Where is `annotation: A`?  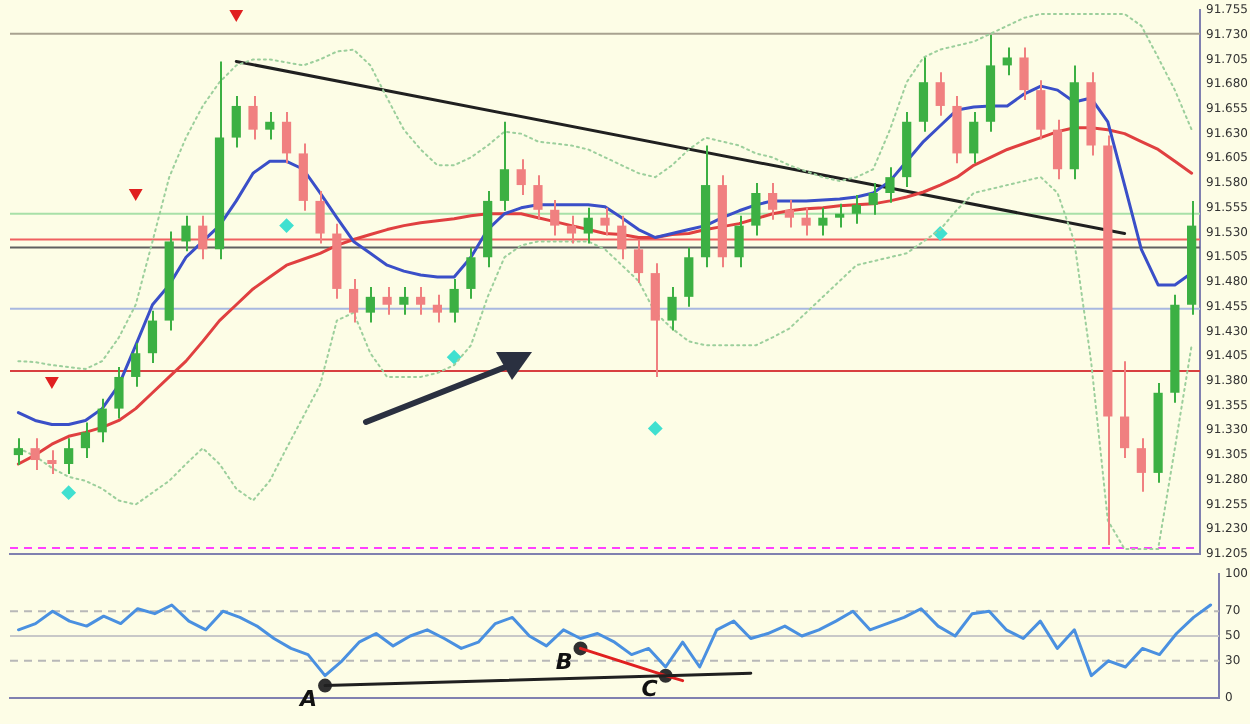 annotation: A is located at coordinates (308, 699).